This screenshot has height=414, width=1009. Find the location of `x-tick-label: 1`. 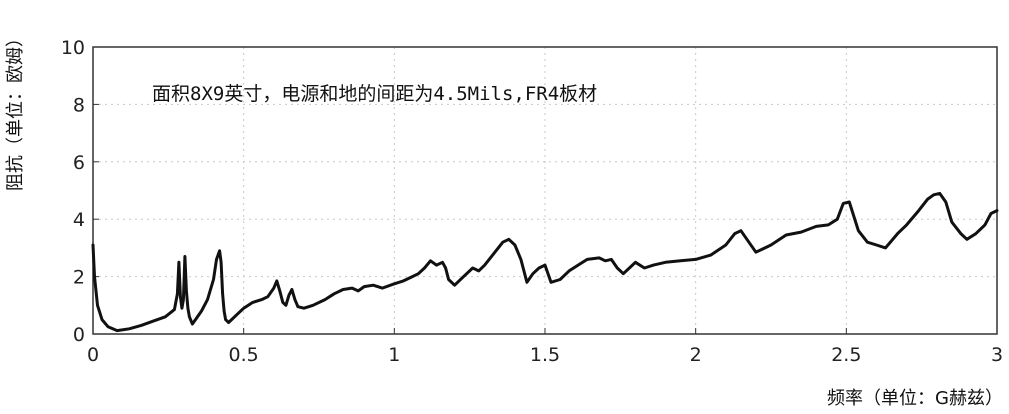

x-tick-label: 1 is located at coordinates (394, 355).